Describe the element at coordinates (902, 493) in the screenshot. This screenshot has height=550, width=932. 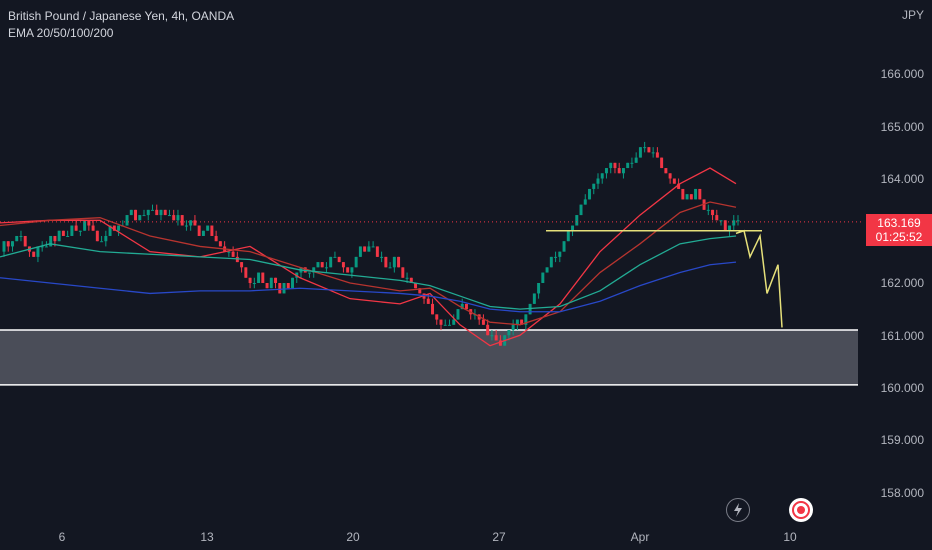
I see `price-tick: 158.000` at that location.